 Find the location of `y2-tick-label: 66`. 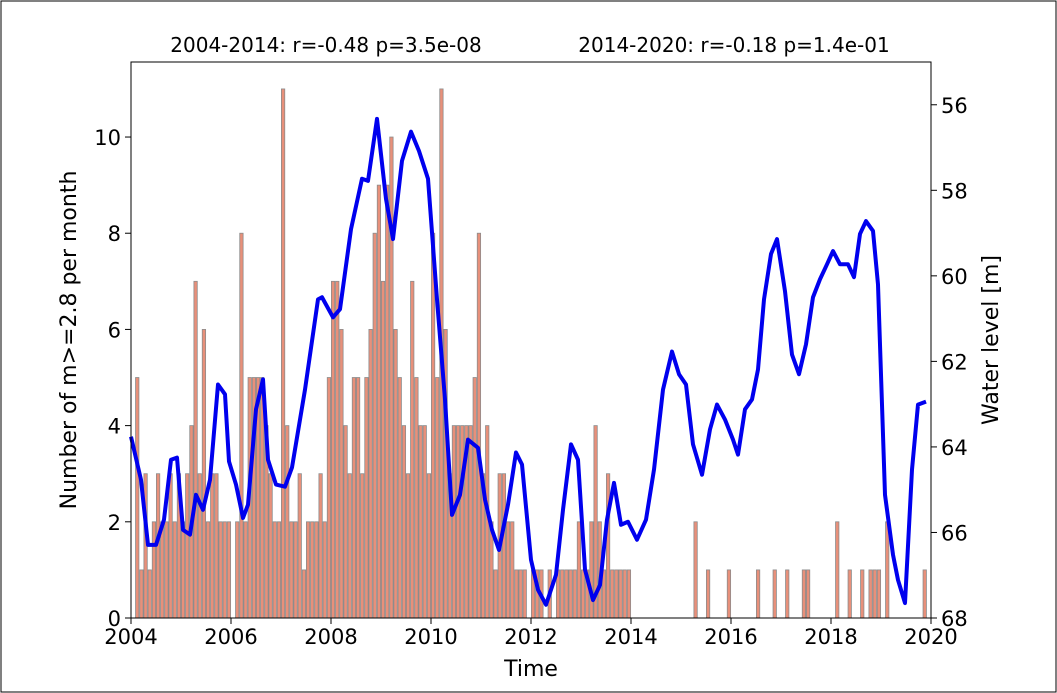

y2-tick-label: 66 is located at coordinates (954, 533).